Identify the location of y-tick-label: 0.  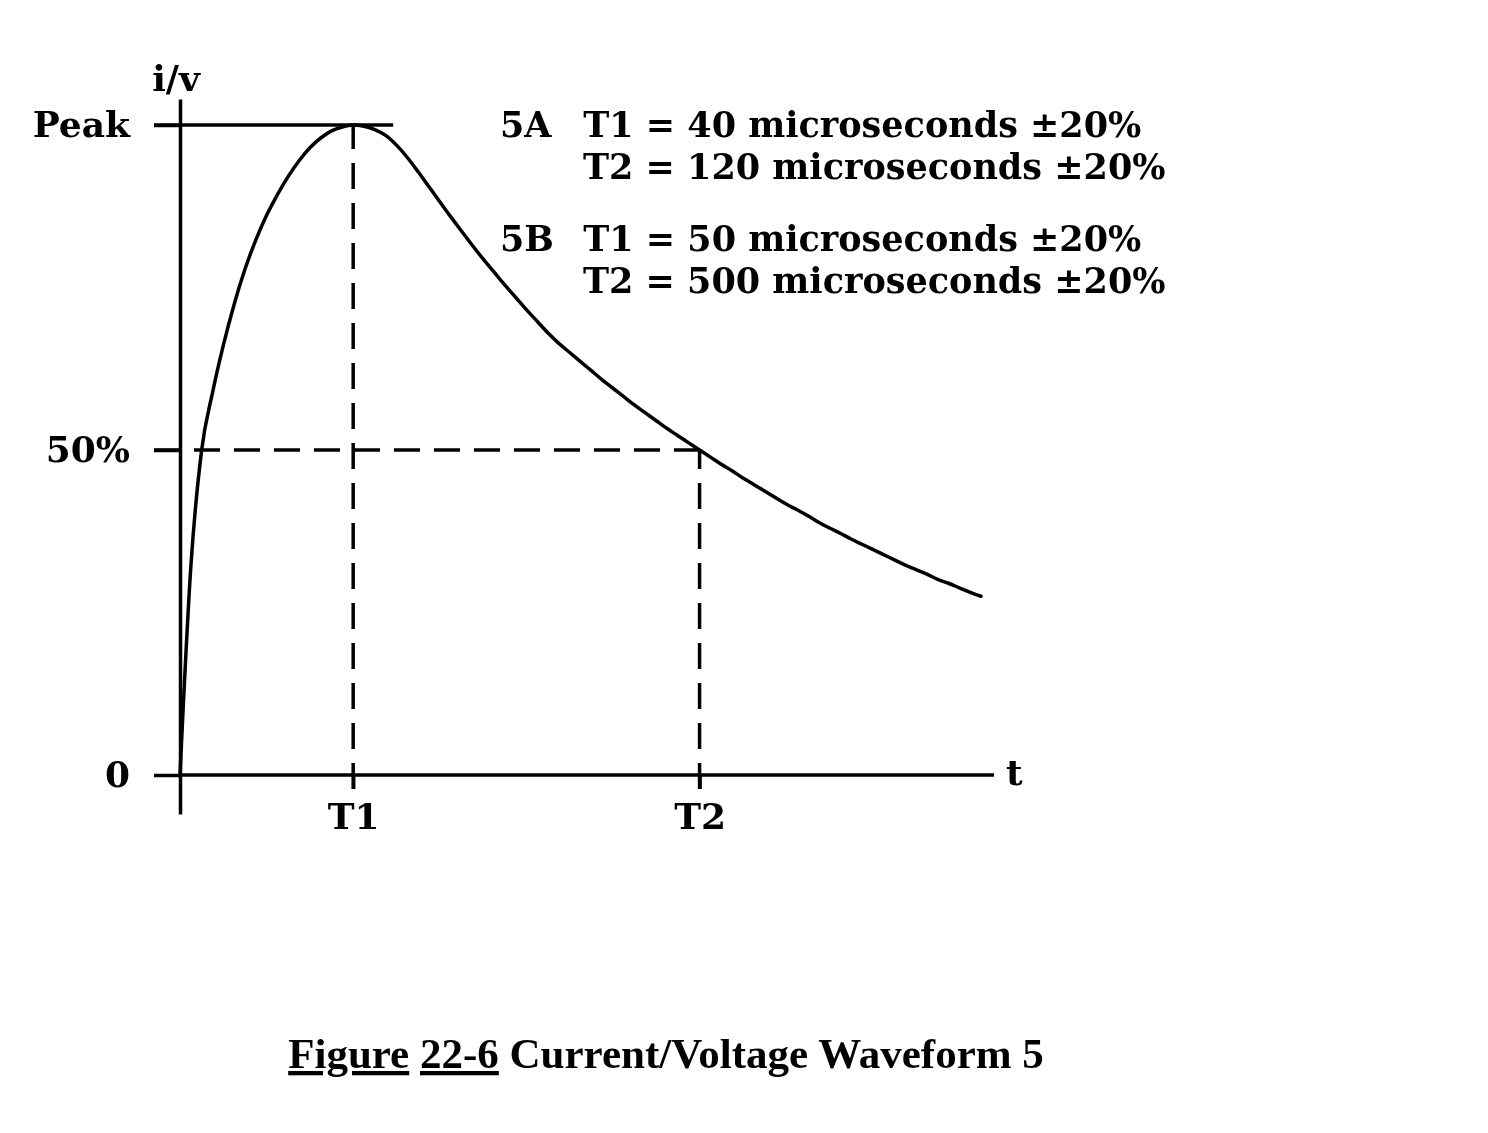
(117, 774).